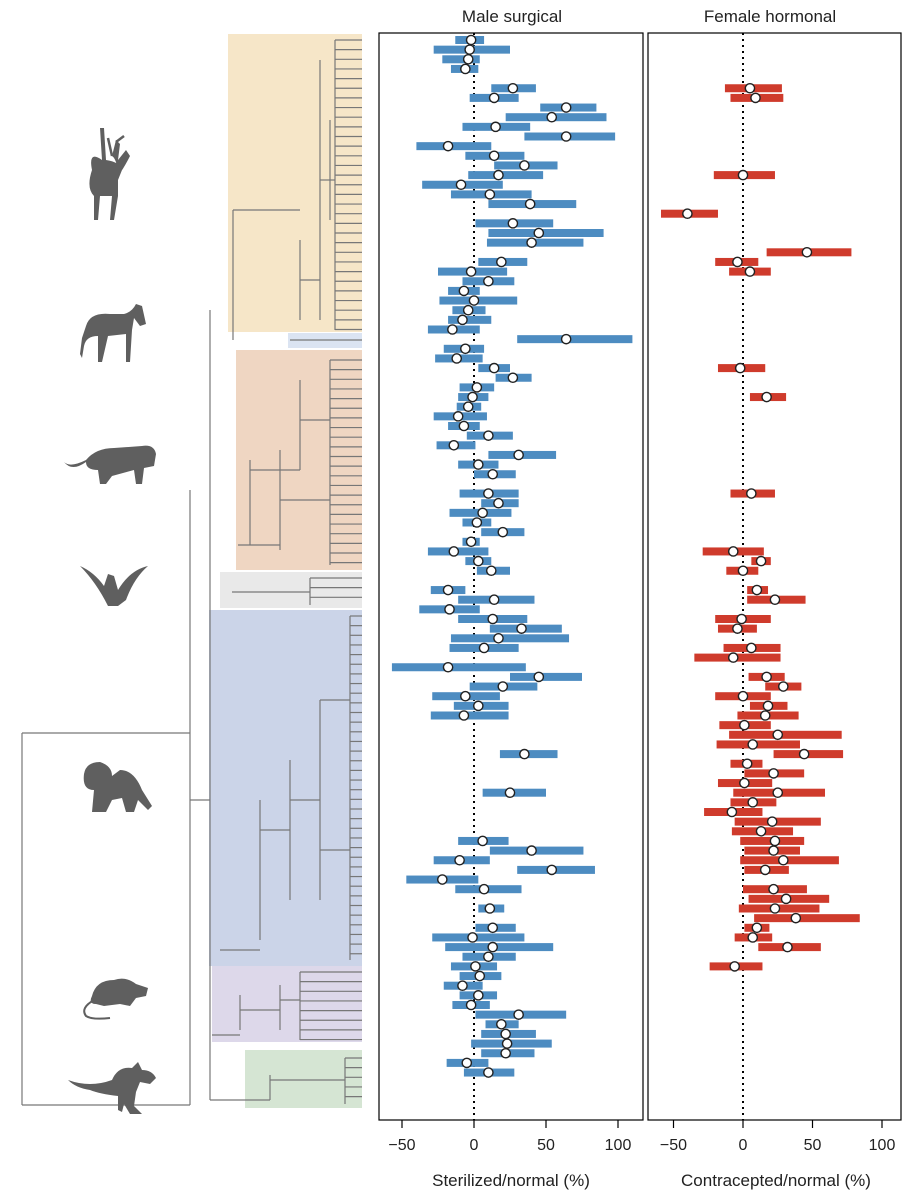 The width and height of the screenshot is (919, 1200). Describe the element at coordinates (743, 1145) in the screenshot. I see `female-tick-label: 0` at that location.